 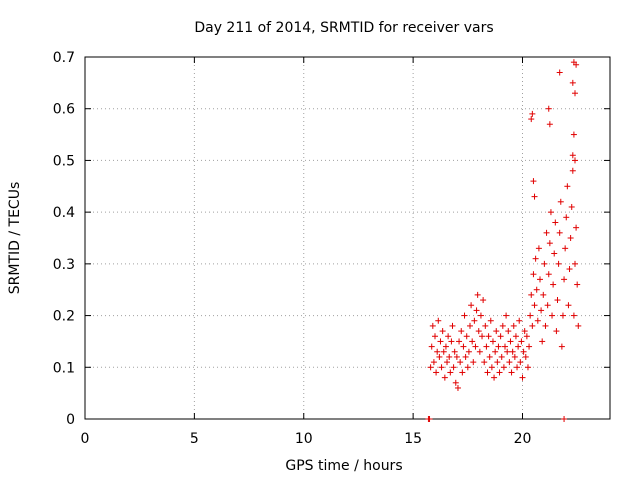 I want to click on y-axis-label: SRMTID / TECUs, so click(x=15, y=238).